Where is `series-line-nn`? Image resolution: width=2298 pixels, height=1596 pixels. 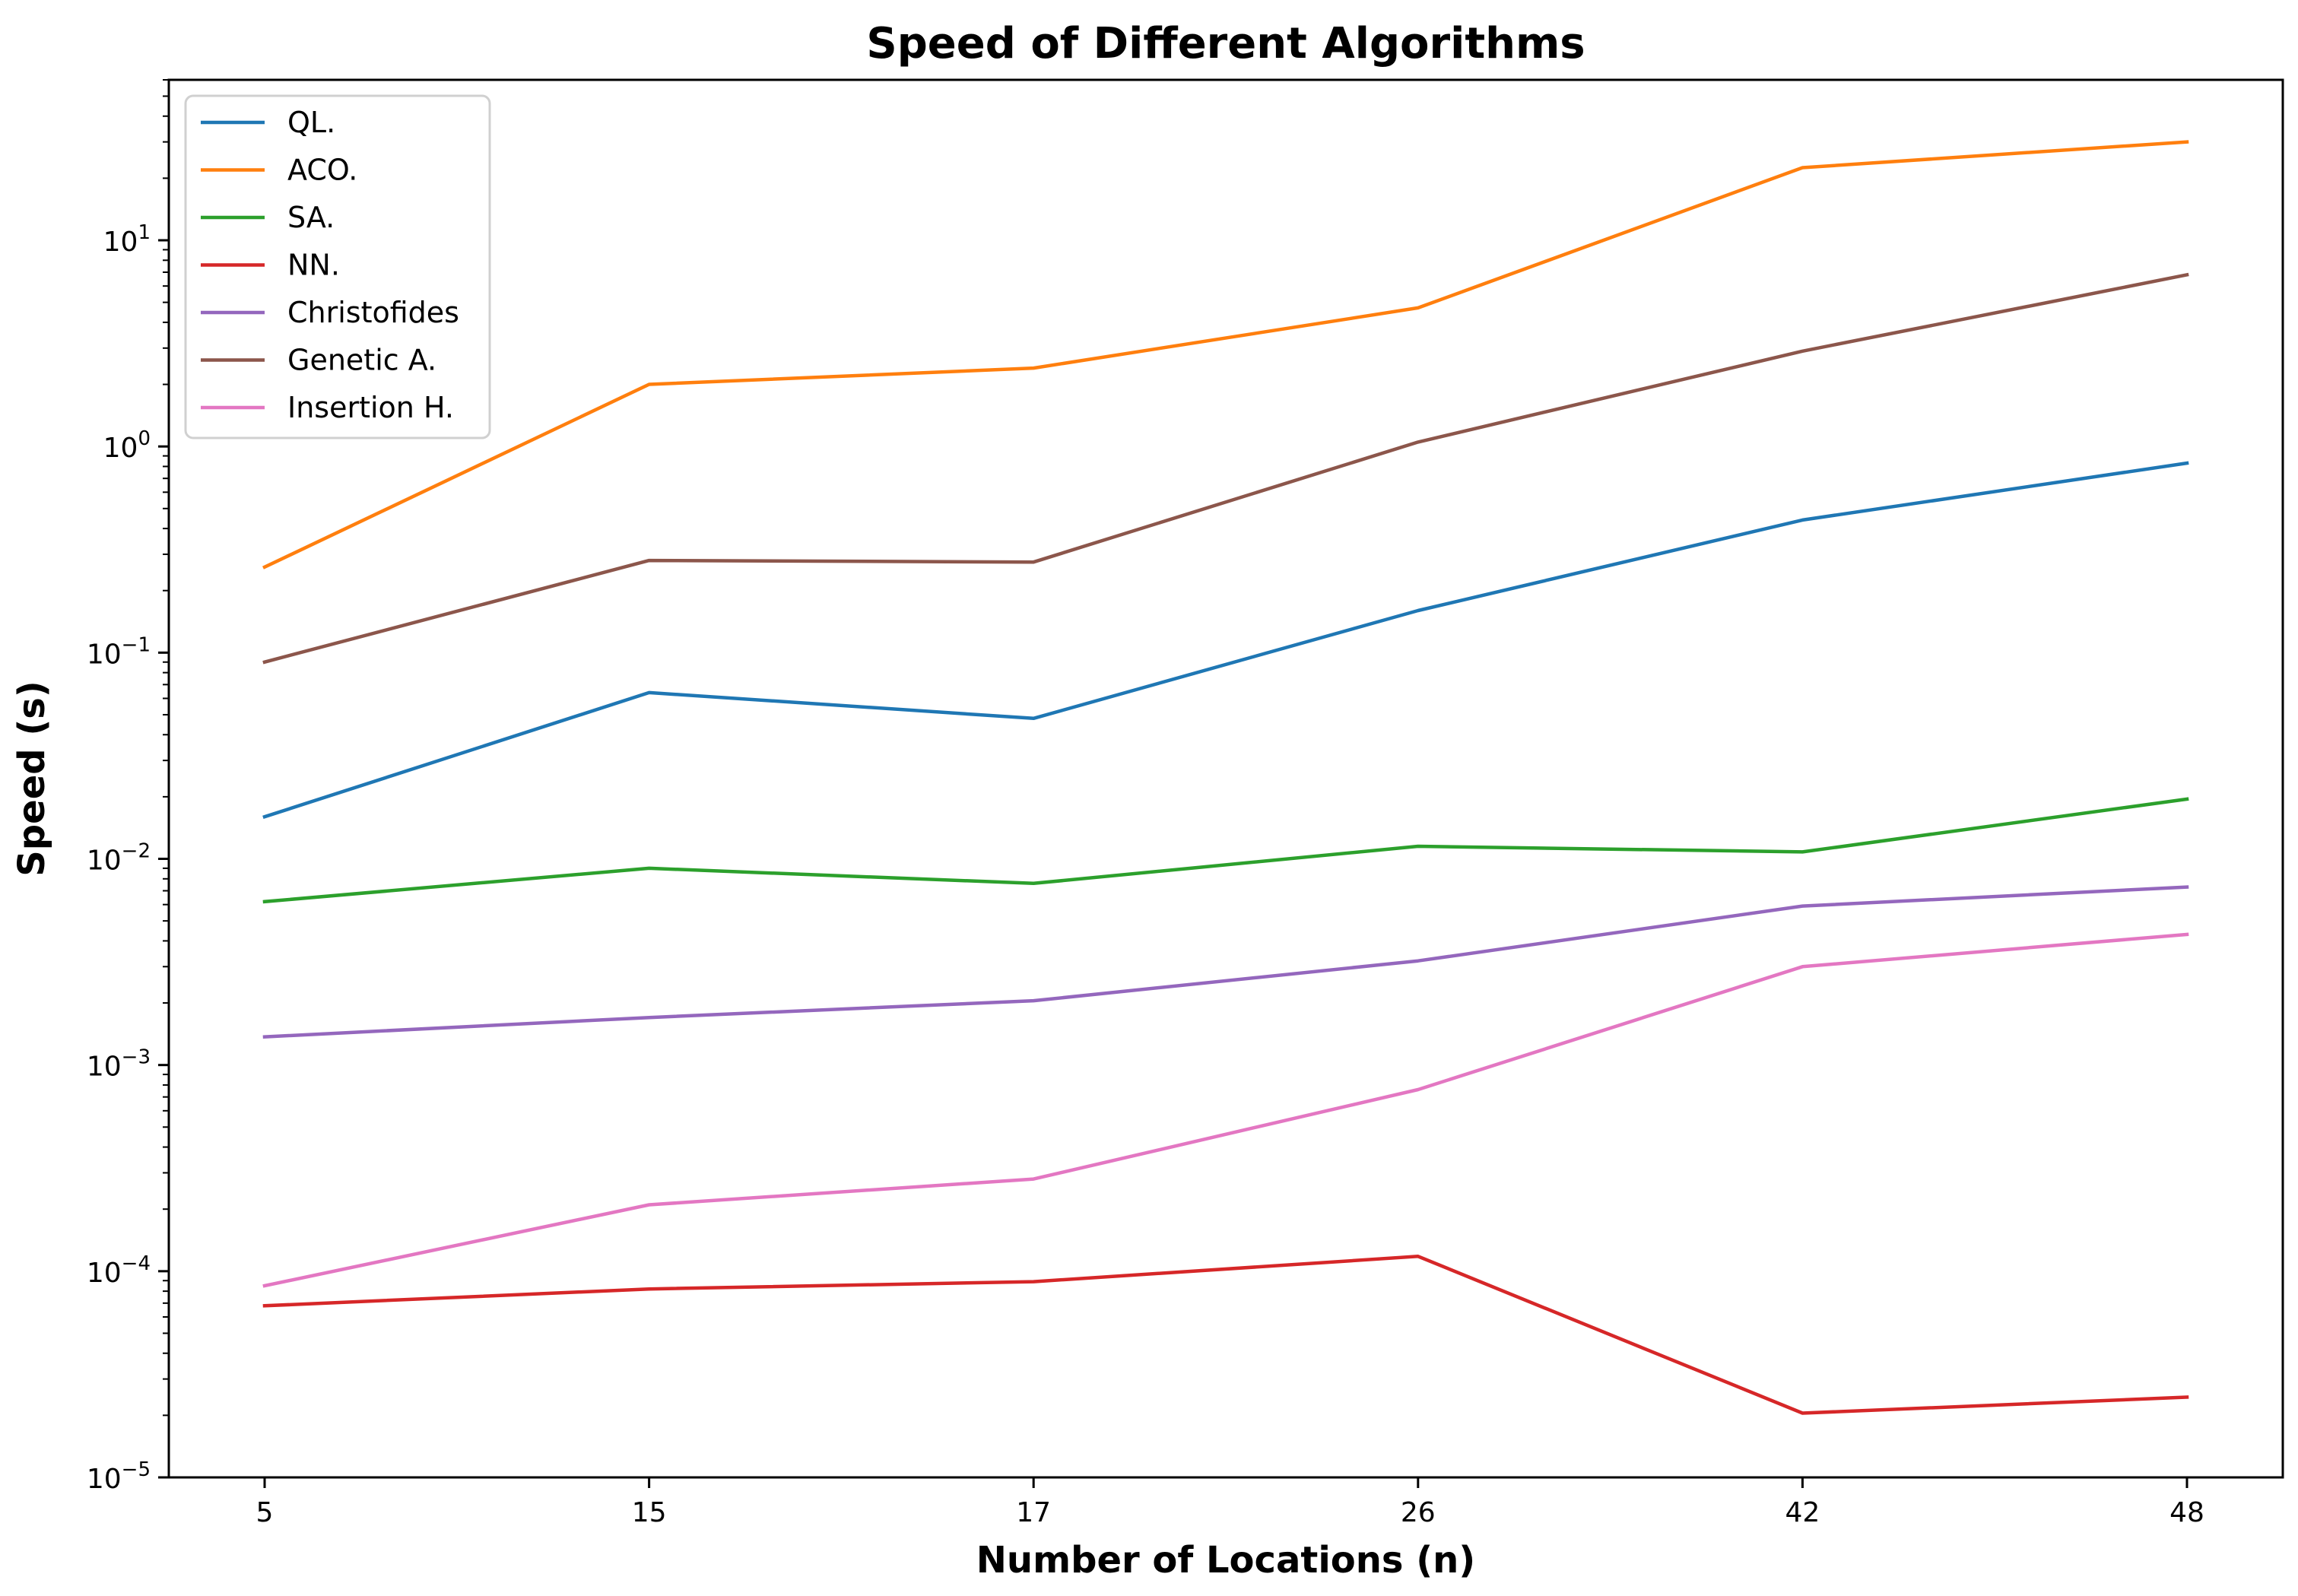
series-line-nn is located at coordinates (1225, 1335).